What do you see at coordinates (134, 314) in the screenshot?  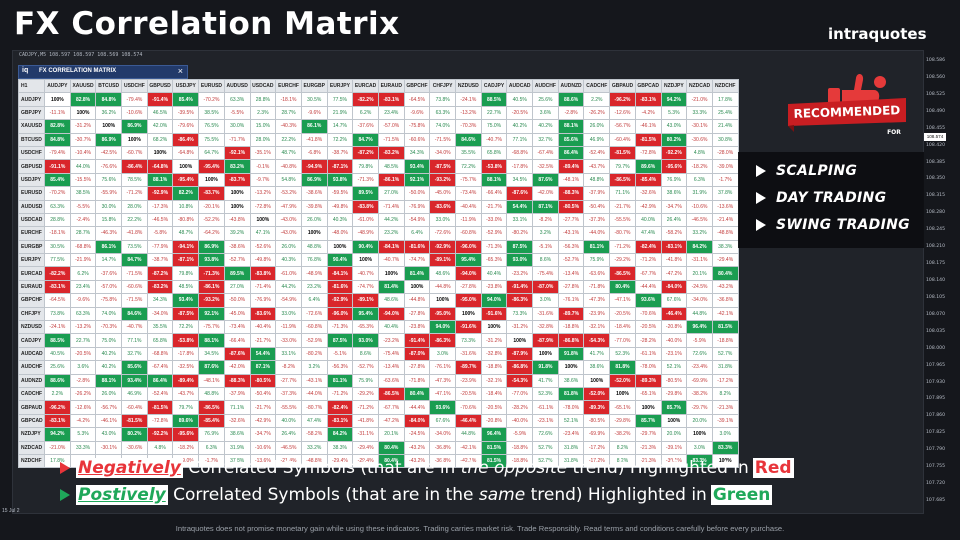 I see `correlation-cell: 84.6%` at bounding box center [134, 314].